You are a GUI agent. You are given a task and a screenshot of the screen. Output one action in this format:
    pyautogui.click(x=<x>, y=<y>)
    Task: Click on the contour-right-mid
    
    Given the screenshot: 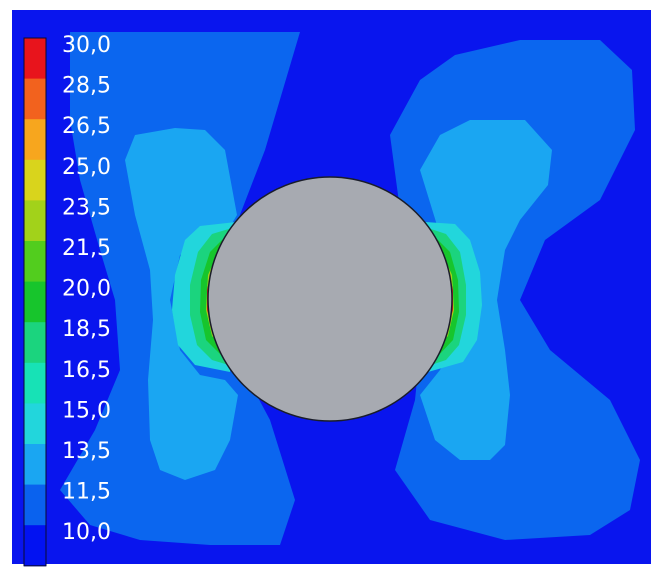 What is the action you would take?
    pyautogui.click(x=486, y=290)
    